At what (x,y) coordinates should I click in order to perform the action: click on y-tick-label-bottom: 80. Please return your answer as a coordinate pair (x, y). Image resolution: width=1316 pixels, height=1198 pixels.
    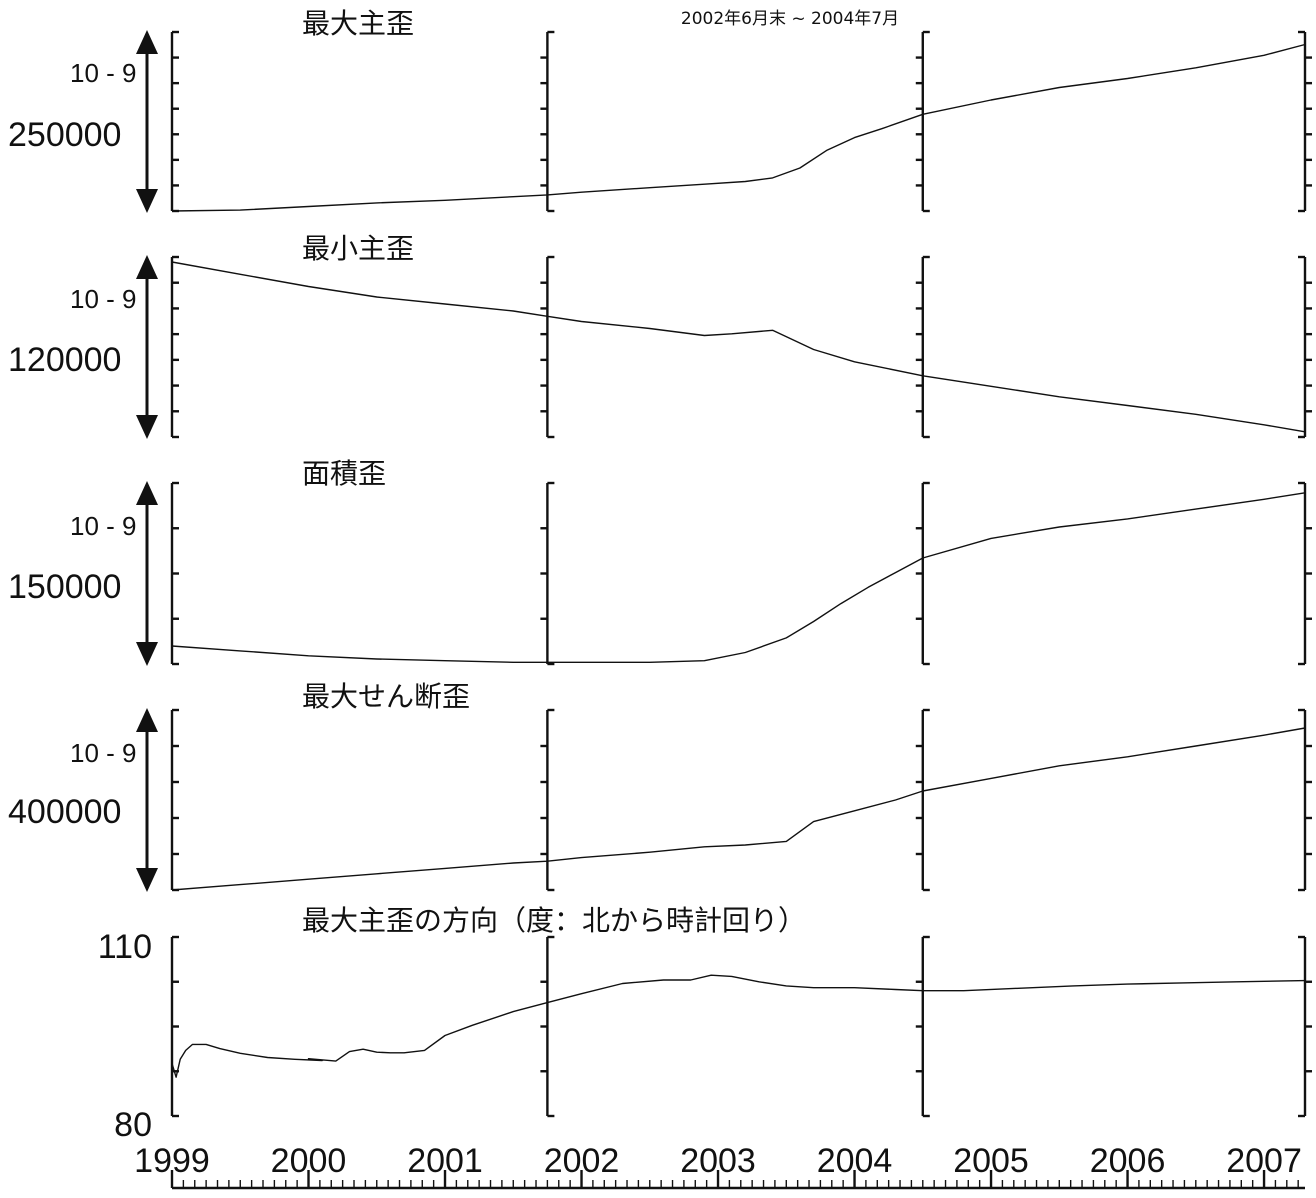
    Looking at the image, I should click on (133, 1125).